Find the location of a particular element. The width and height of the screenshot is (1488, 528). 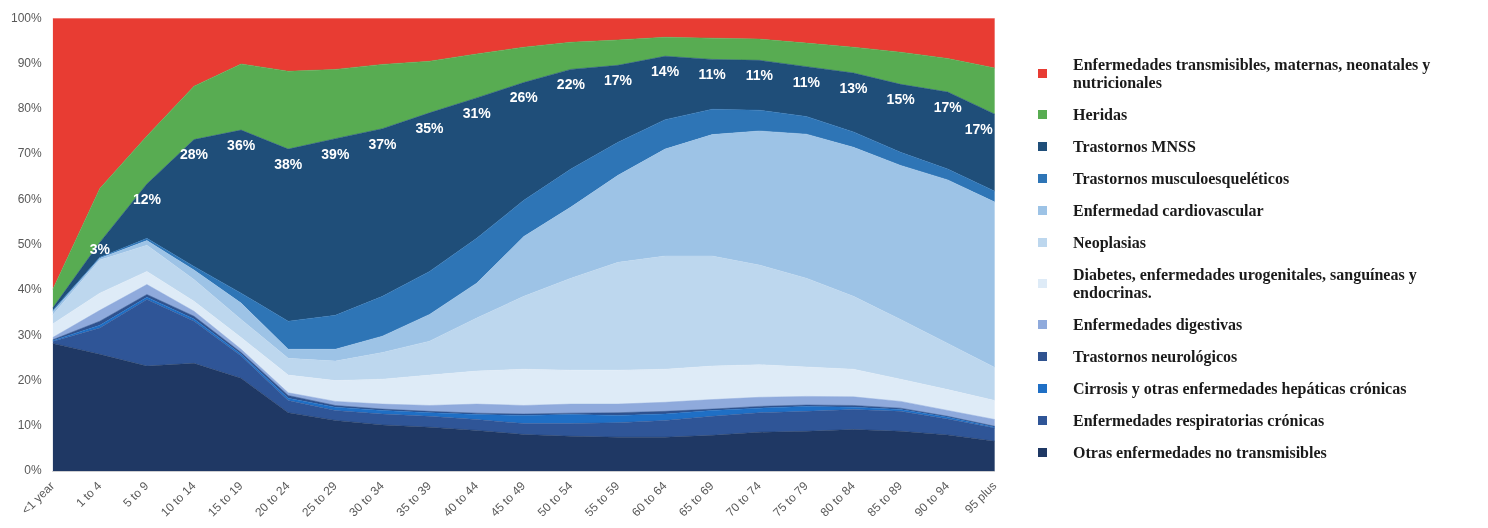

x-tick-label: 20 to 24 is located at coordinates (272, 499).